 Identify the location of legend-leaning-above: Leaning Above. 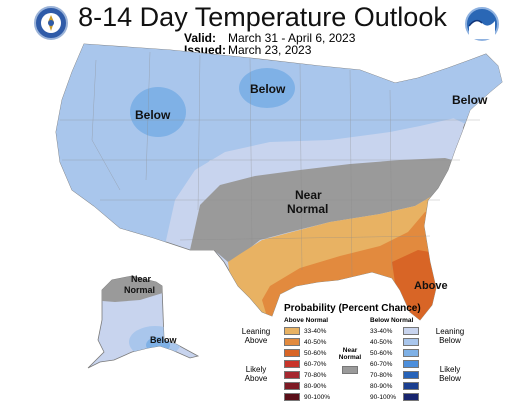
(256, 336).